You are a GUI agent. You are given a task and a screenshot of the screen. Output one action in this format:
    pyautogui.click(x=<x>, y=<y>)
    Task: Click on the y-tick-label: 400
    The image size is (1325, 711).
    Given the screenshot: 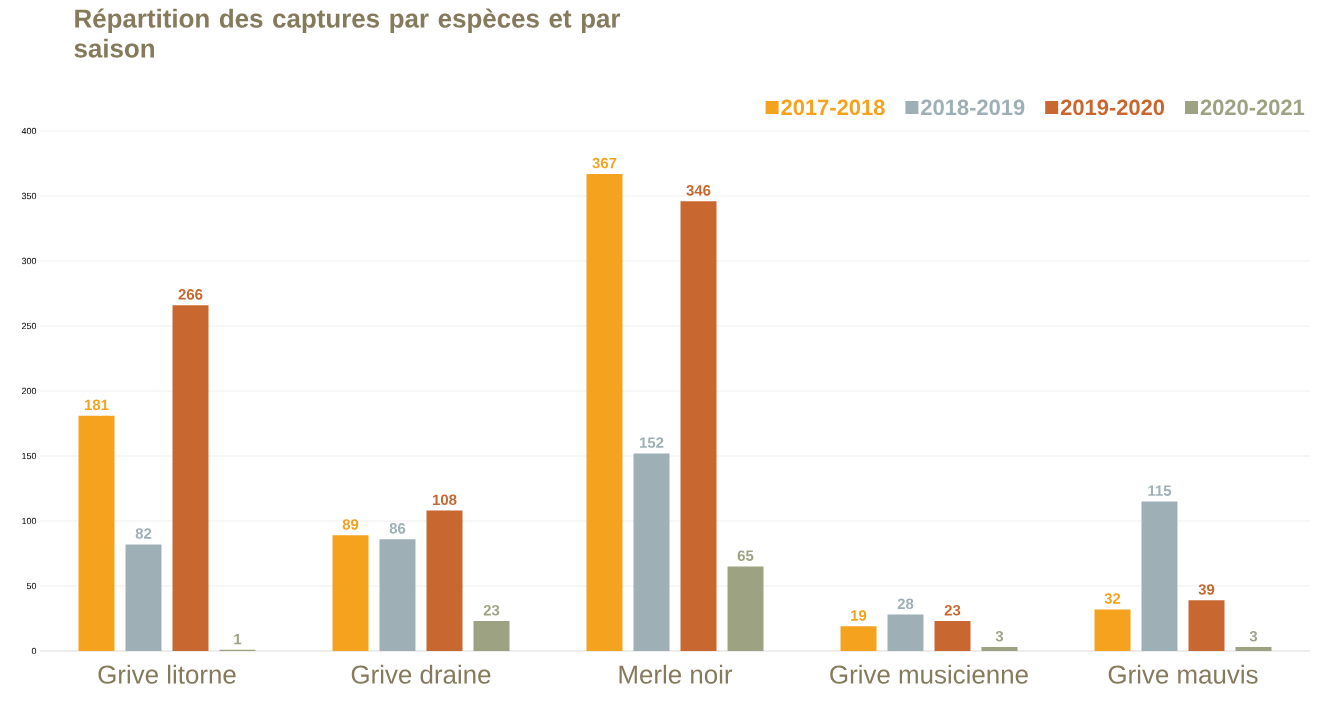 What is the action you would take?
    pyautogui.click(x=29, y=131)
    